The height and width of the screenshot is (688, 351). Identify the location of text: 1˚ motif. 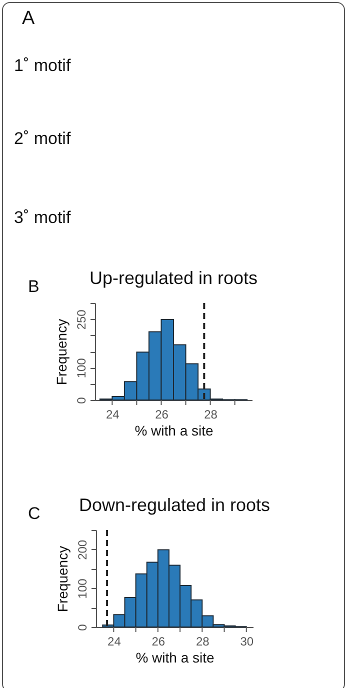
(42, 66).